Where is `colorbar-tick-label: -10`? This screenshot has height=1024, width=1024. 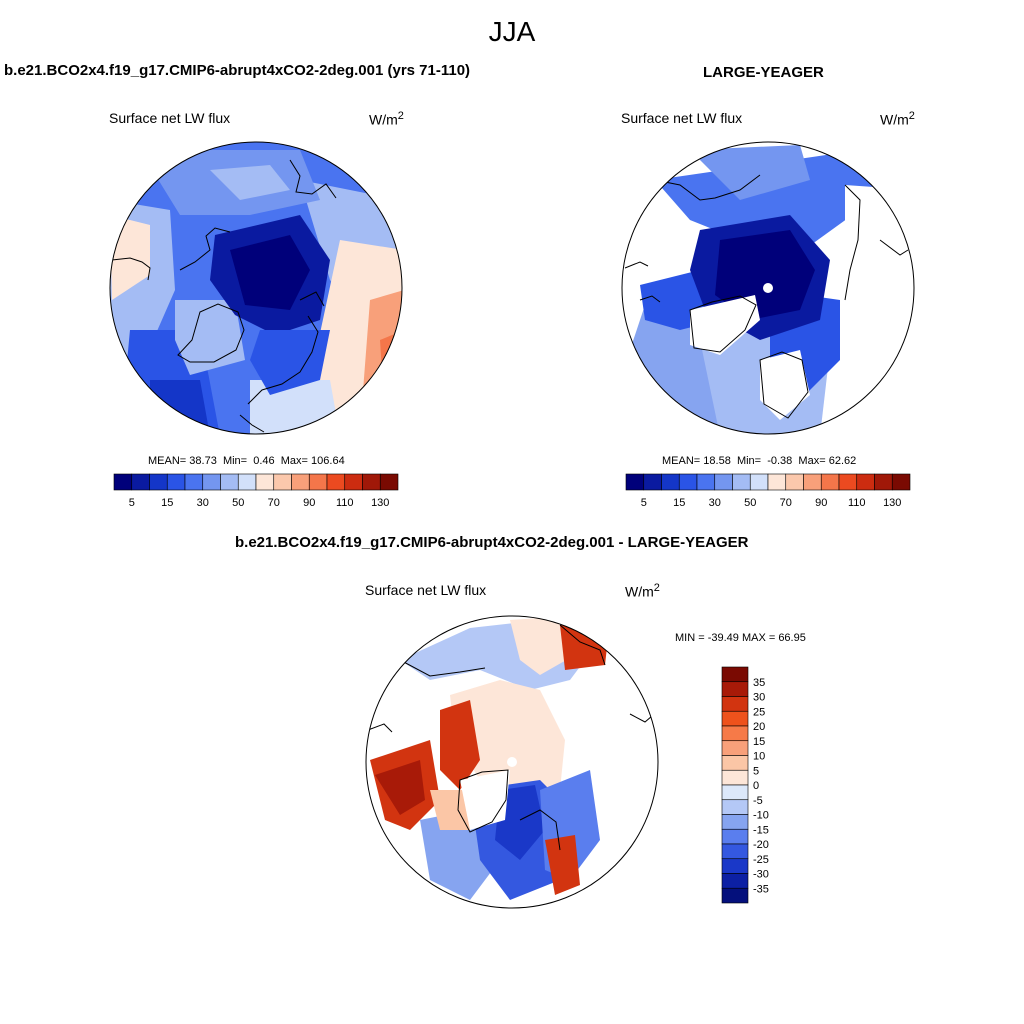 colorbar-tick-label: -10 is located at coordinates (761, 816).